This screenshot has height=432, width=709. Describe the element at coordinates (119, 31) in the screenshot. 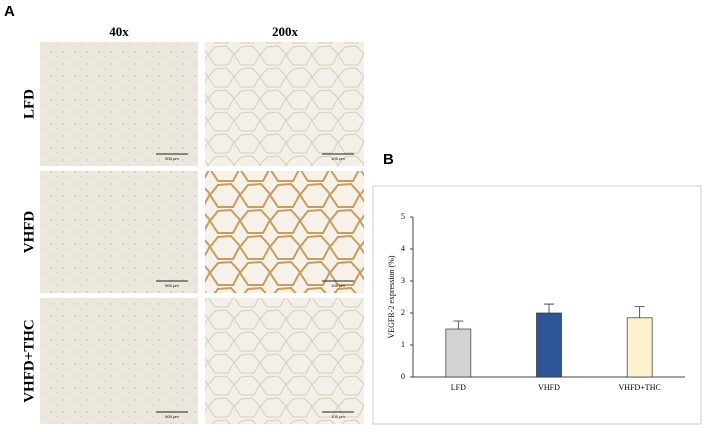

I see `column-header: 40x` at that location.